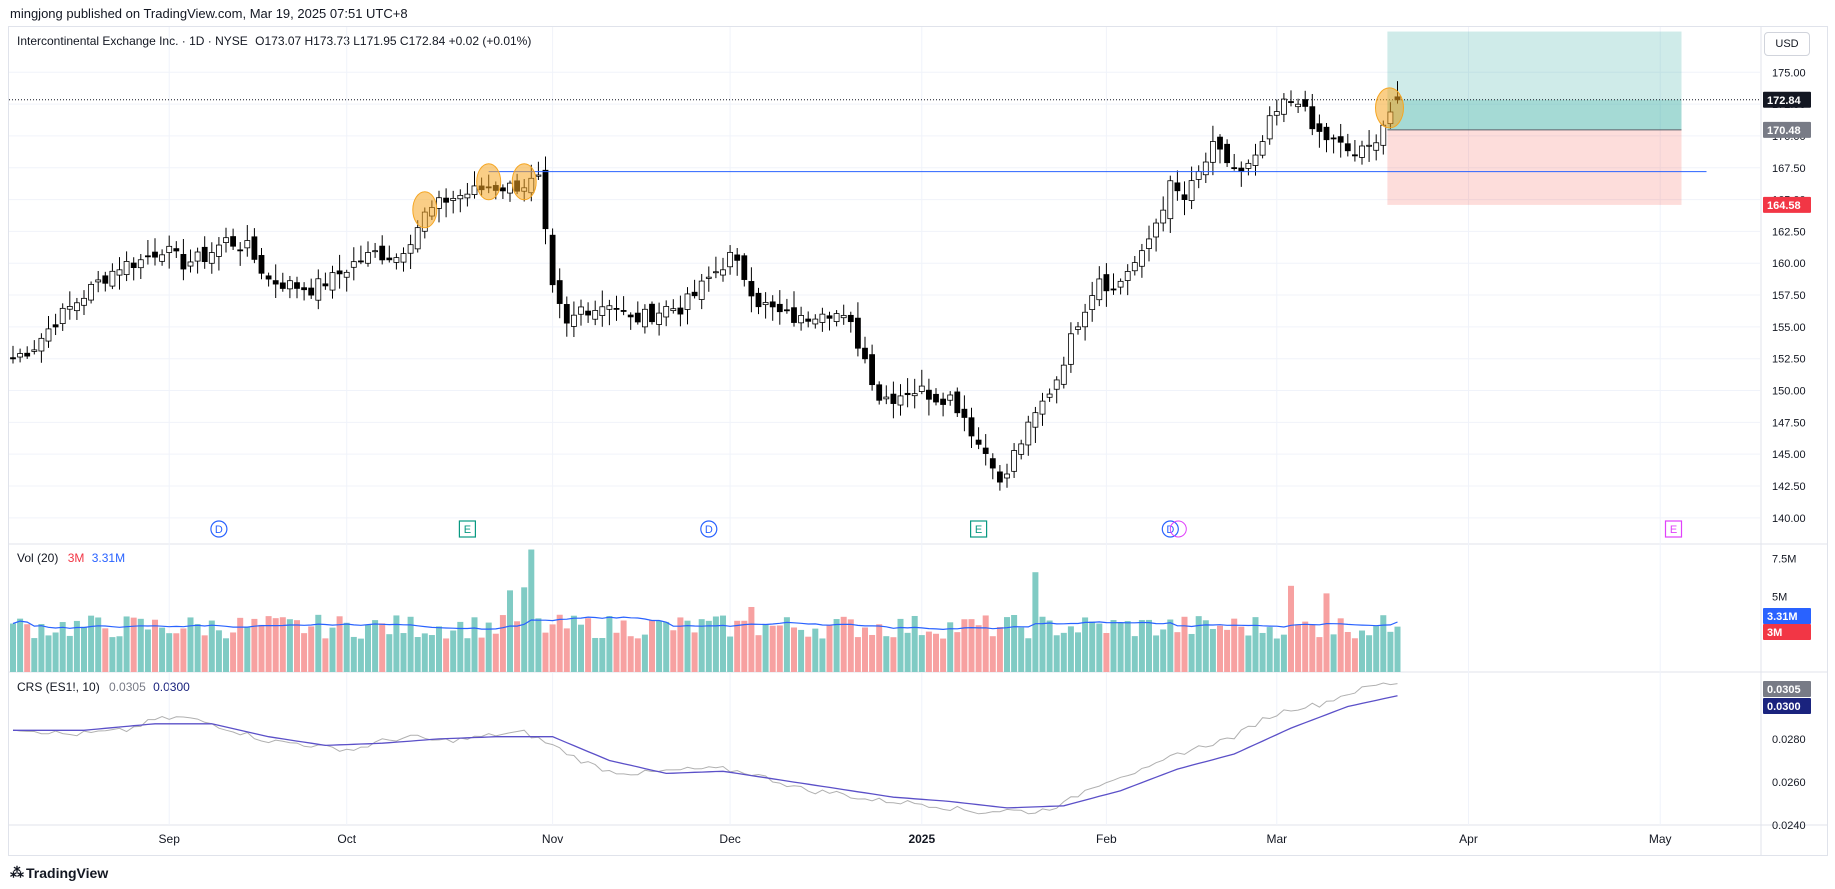 The height and width of the screenshot is (889, 1835). What do you see at coordinates (1784, 690) in the screenshot?
I see `crs-badge: 0.0305` at bounding box center [1784, 690].